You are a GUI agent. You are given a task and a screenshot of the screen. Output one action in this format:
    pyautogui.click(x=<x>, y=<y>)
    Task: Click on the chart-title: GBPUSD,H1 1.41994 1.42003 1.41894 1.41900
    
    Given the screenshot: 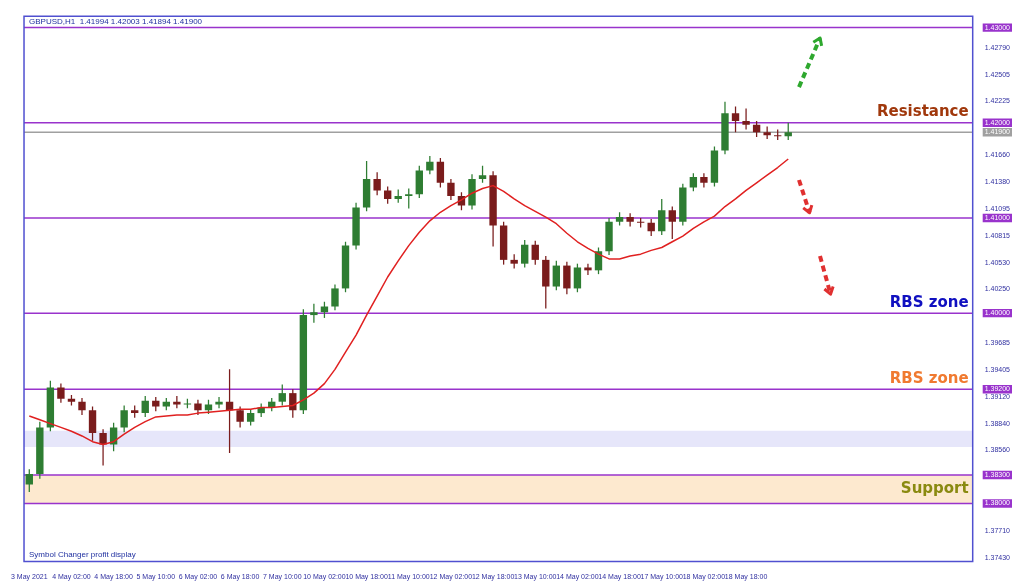 What is the action you would take?
    pyautogui.click(x=116, y=22)
    